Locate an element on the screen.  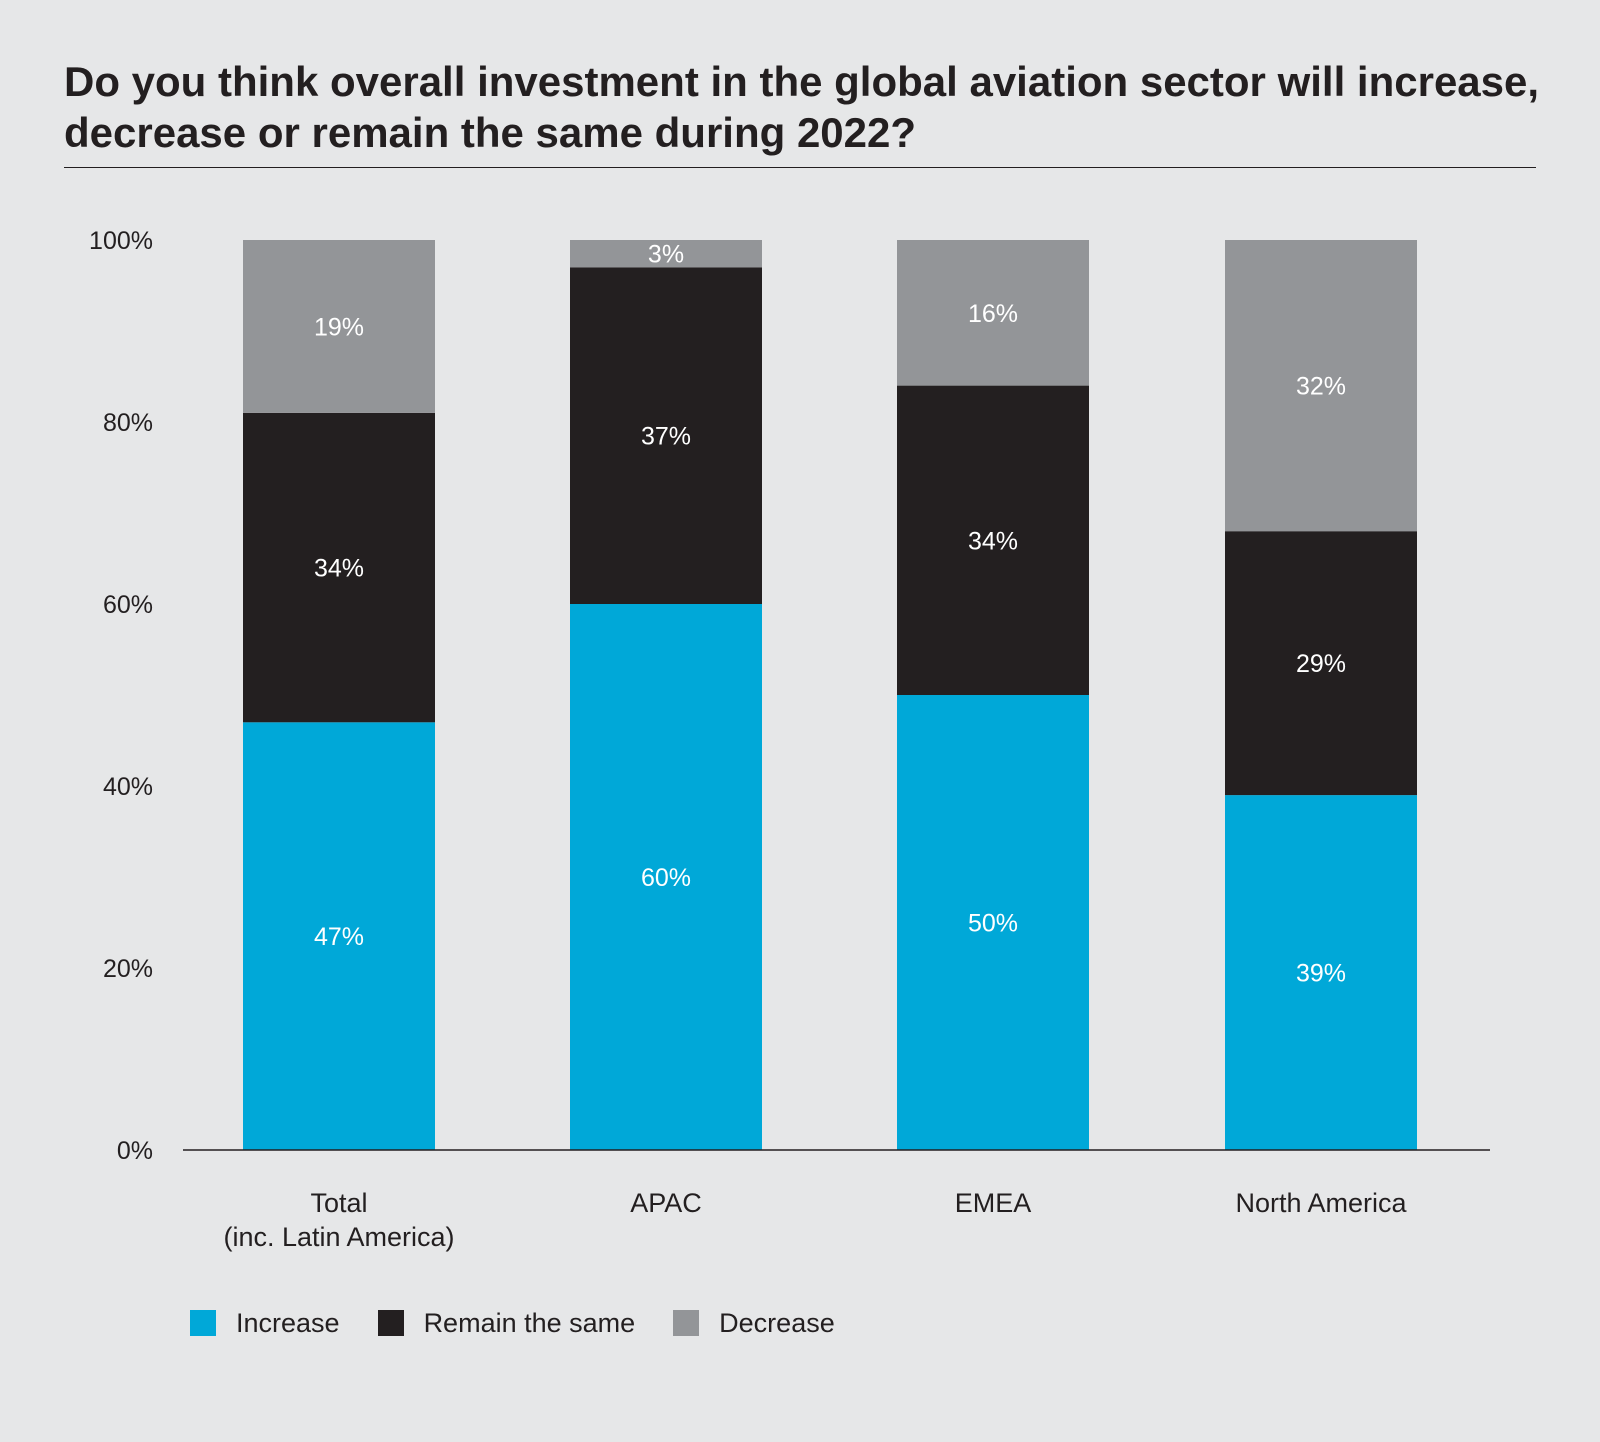
x-category-label: (inc. Latin America) is located at coordinates (338, 1237).